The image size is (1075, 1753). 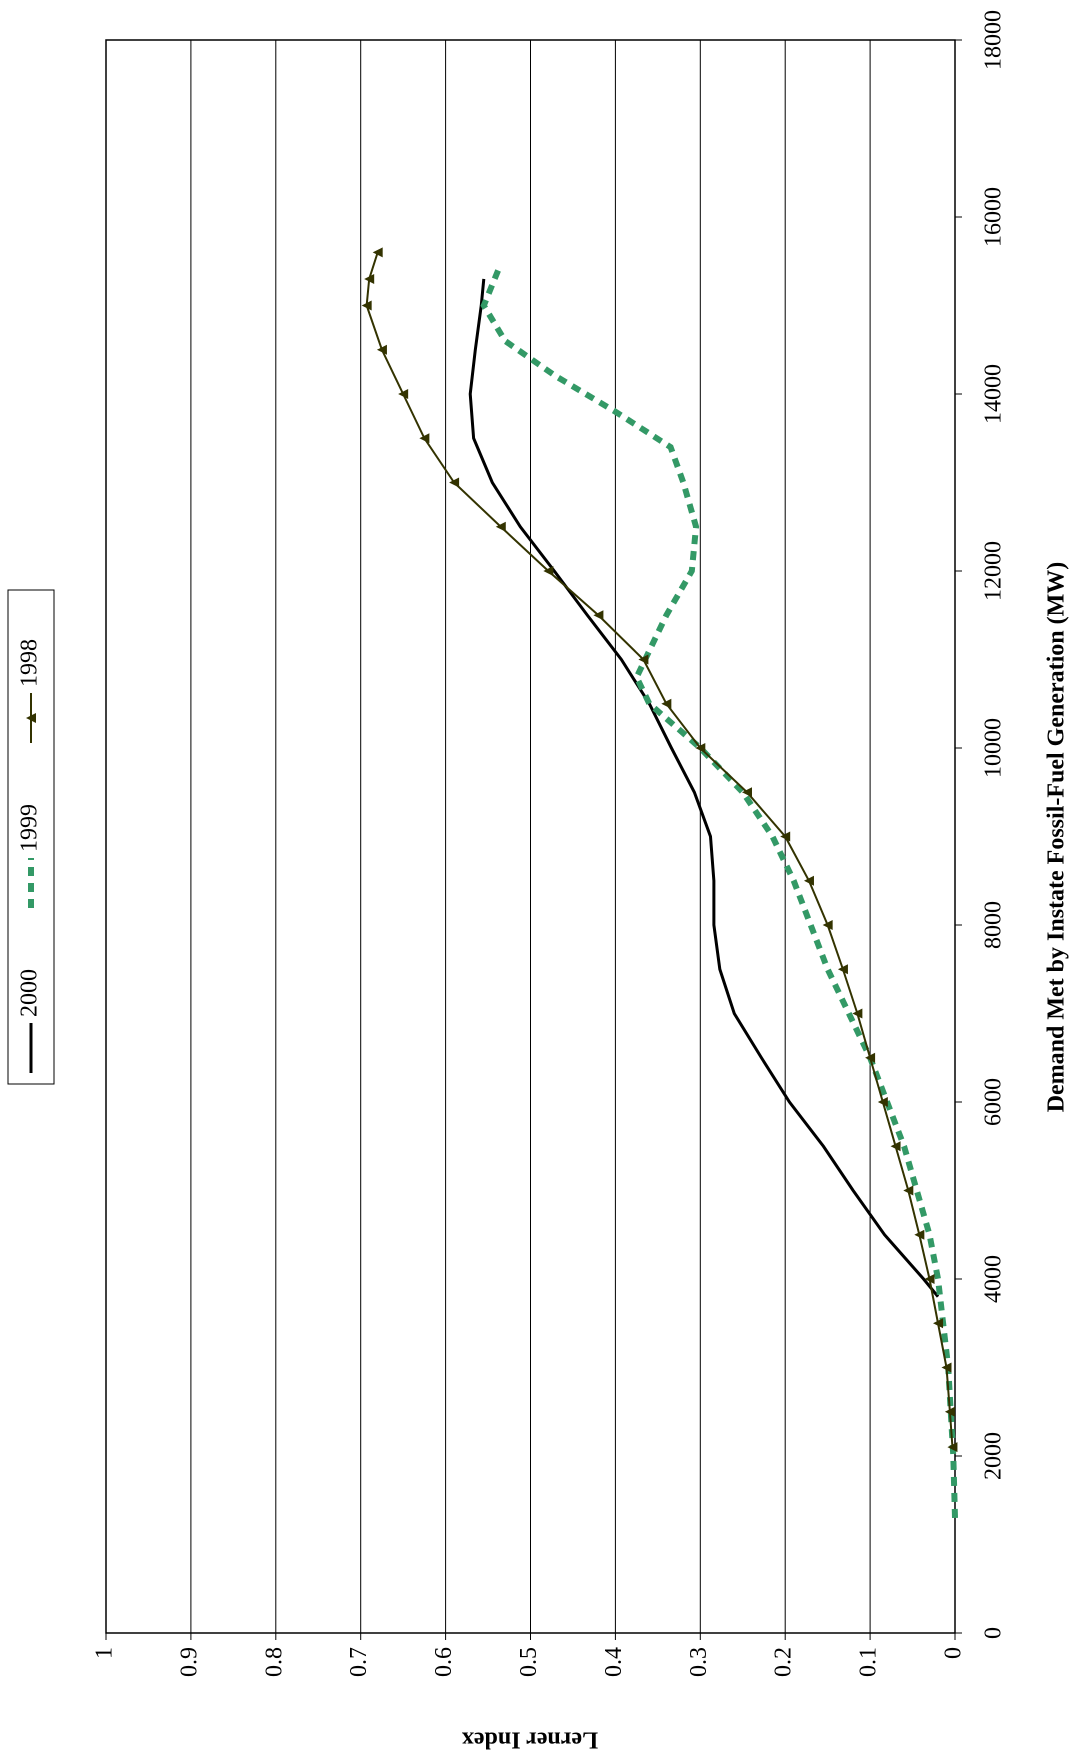 What do you see at coordinates (954, 1653) in the screenshot?
I see `y-tick-label: 0` at bounding box center [954, 1653].